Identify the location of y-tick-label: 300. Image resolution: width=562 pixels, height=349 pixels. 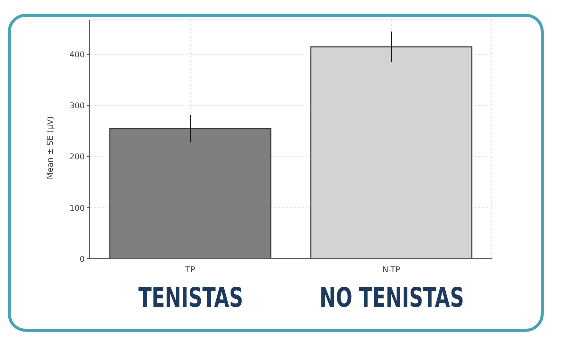
(77, 106).